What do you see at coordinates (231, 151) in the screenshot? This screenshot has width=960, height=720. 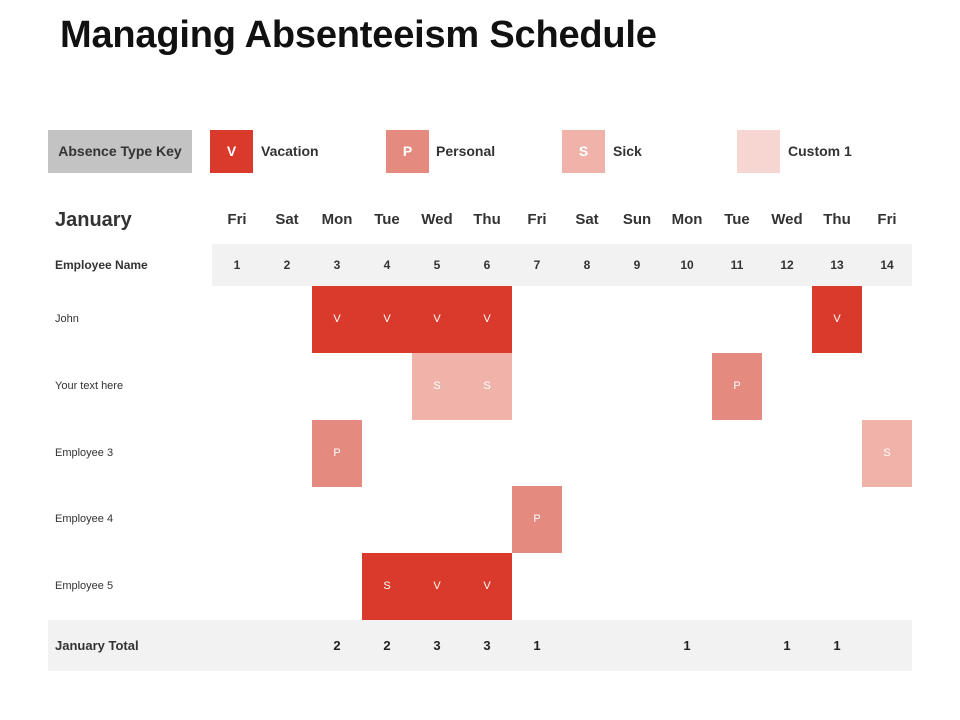 I see `legend-swatch-vacation: V` at bounding box center [231, 151].